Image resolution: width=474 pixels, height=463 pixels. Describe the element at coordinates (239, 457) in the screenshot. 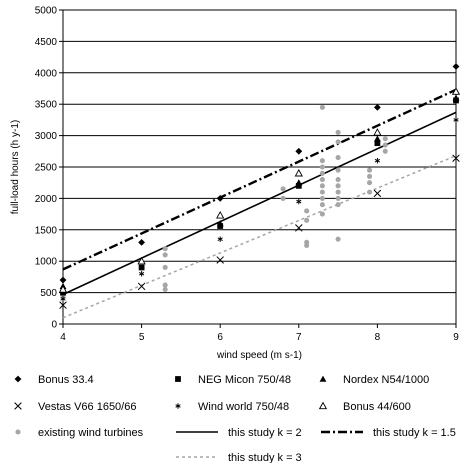

I see `legend-item: this study k = 3` at that location.